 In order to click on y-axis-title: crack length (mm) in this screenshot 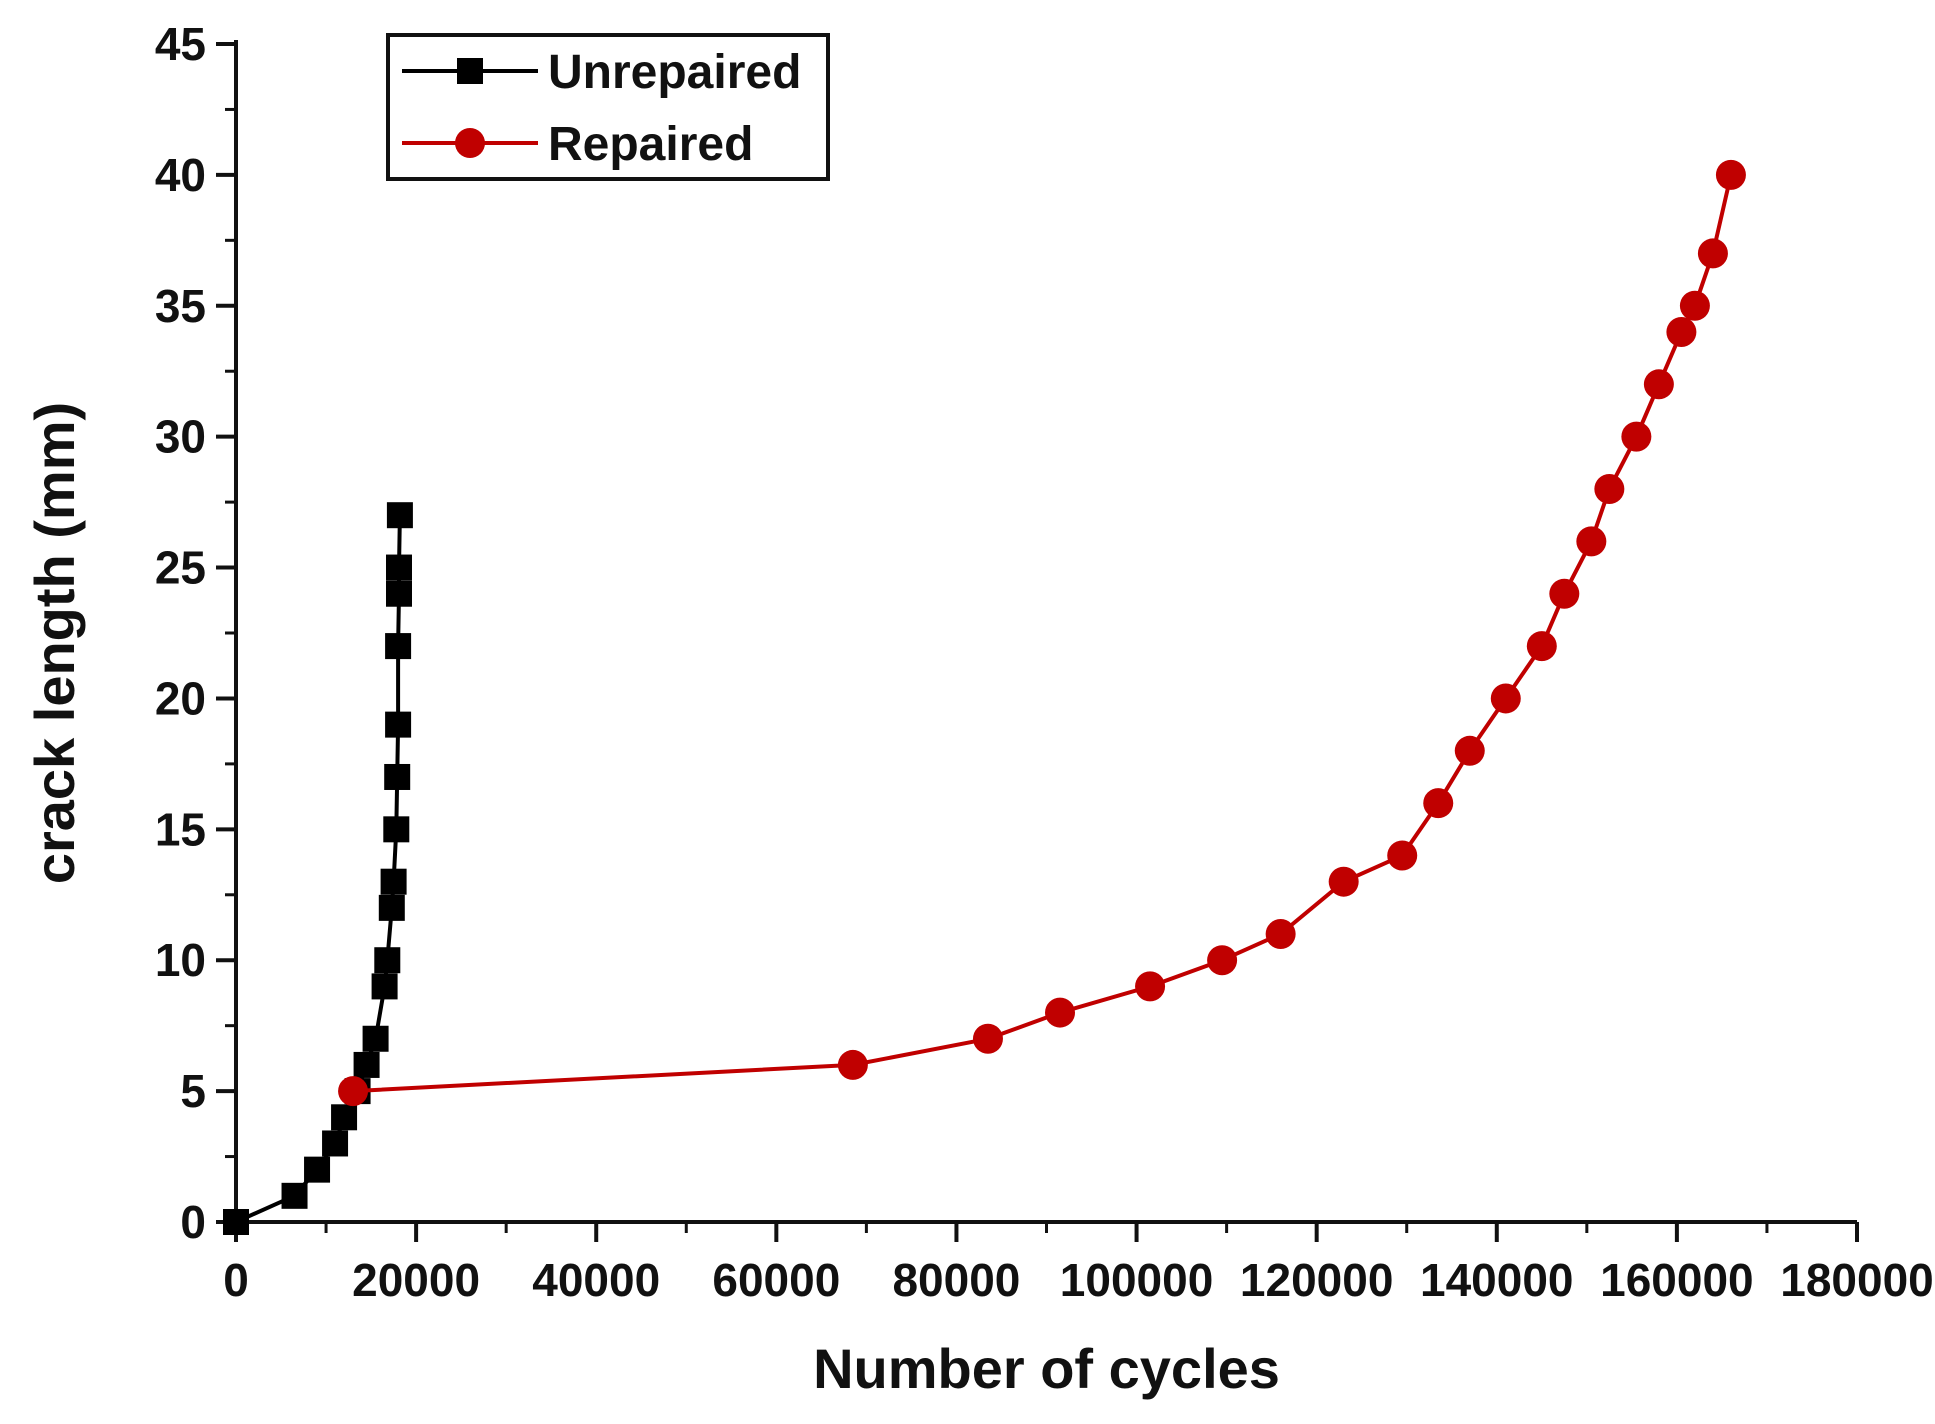, I will do `click(54, 643)`.